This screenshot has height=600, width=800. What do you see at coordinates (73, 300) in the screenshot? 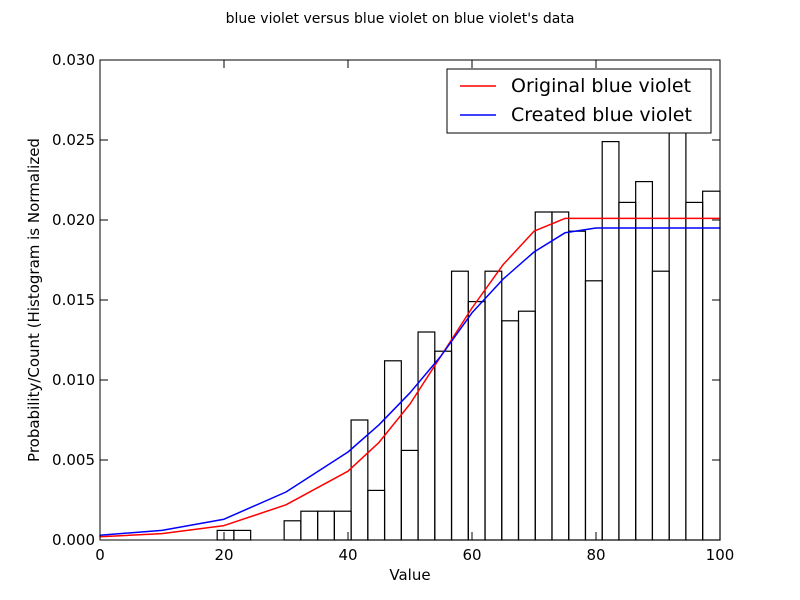
I see `y-tick-label: 0.015` at bounding box center [73, 300].